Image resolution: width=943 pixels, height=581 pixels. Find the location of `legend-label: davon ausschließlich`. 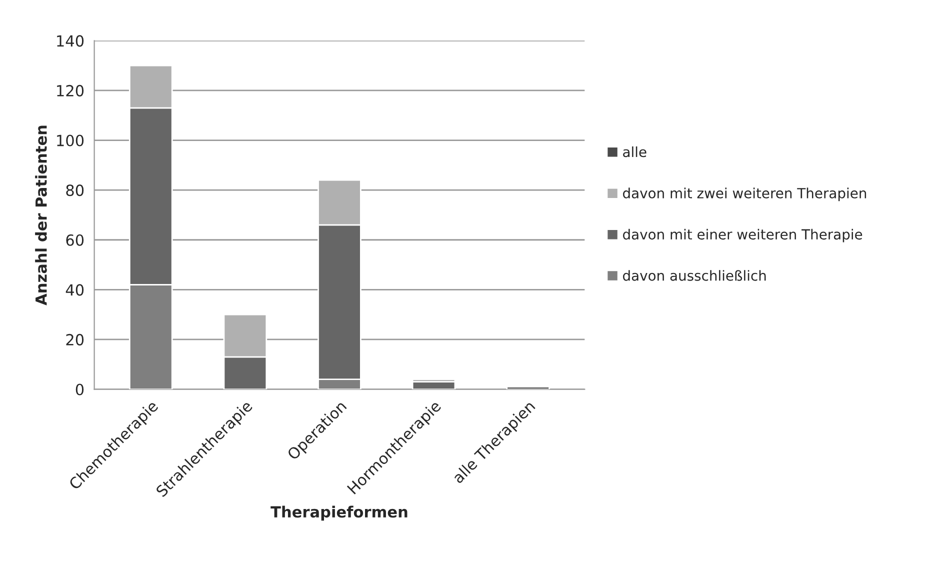

legend-label: davon ausschließlich is located at coordinates (694, 275).